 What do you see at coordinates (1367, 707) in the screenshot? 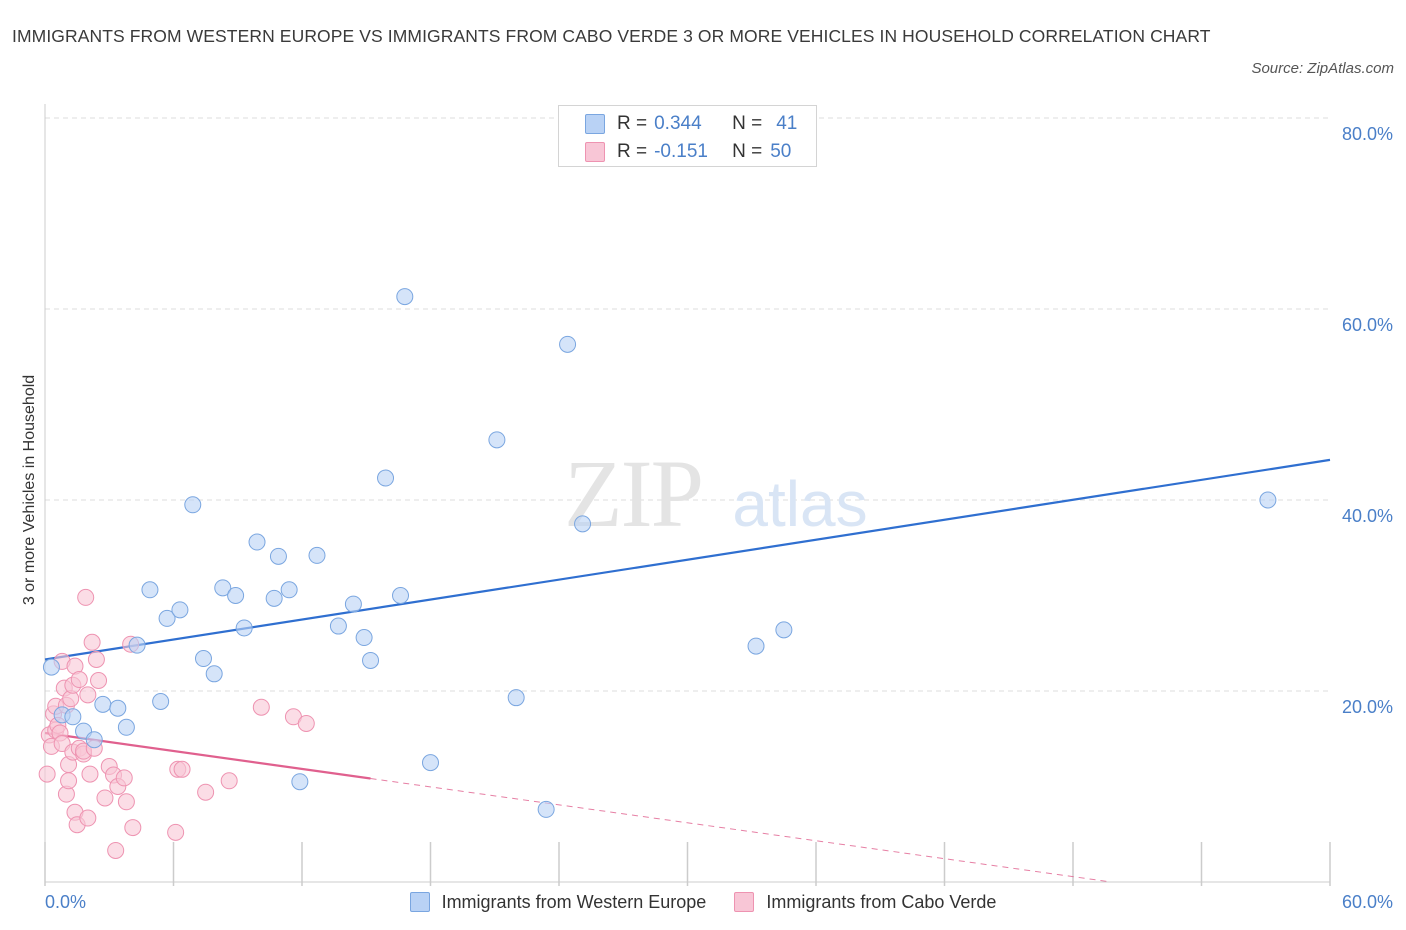
I see `y-tick-label: 20.0%` at bounding box center [1367, 707].